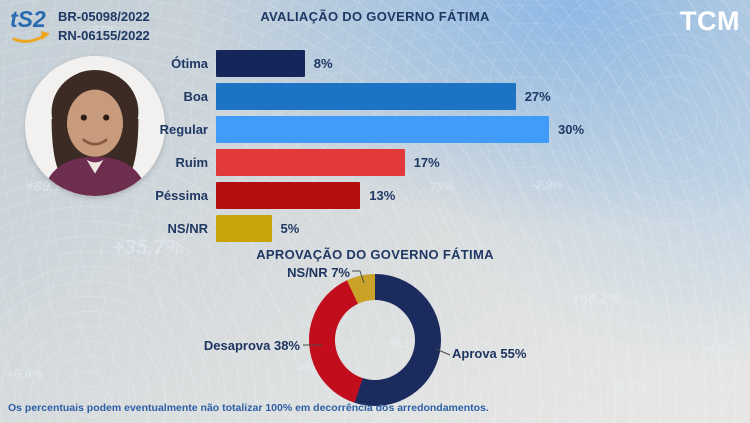  What do you see at coordinates (632, 386) in the screenshot?
I see `background-watermark: 8,5%` at bounding box center [632, 386].